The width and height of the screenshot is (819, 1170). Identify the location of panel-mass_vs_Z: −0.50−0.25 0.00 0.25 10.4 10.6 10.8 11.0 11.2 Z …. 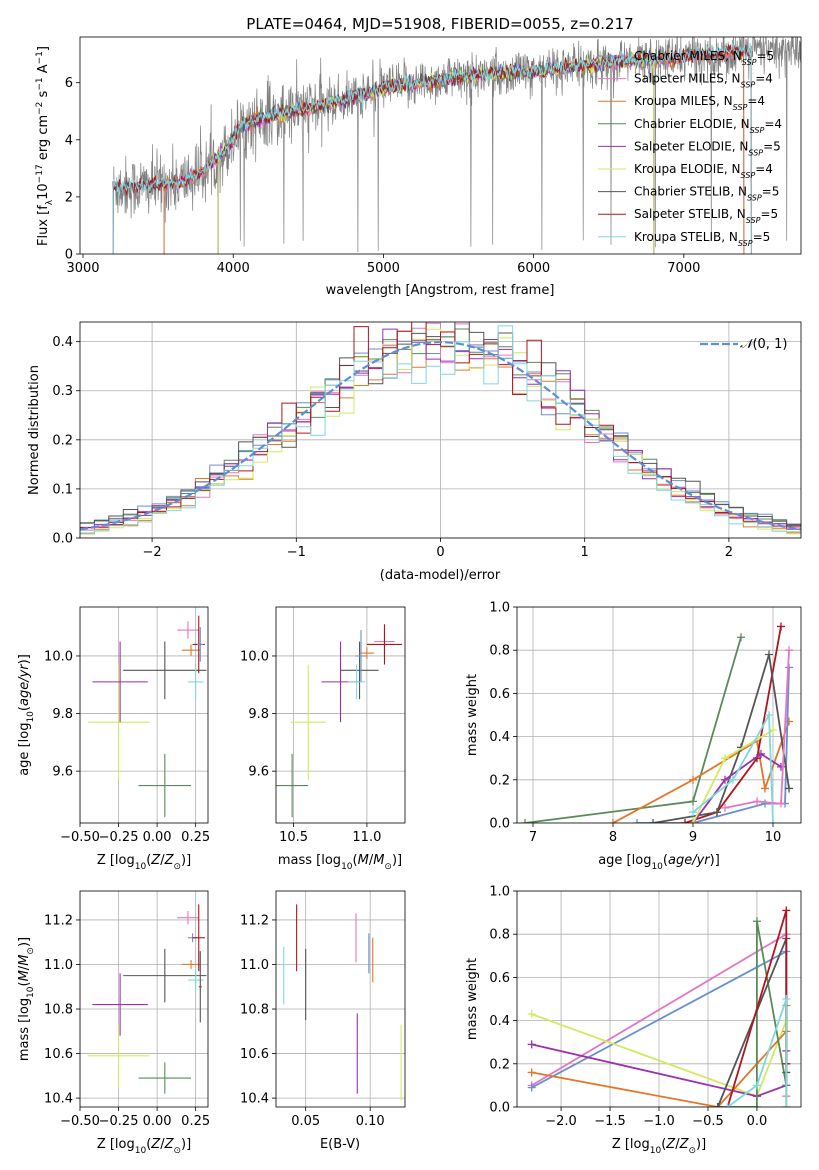
(113, 1023).